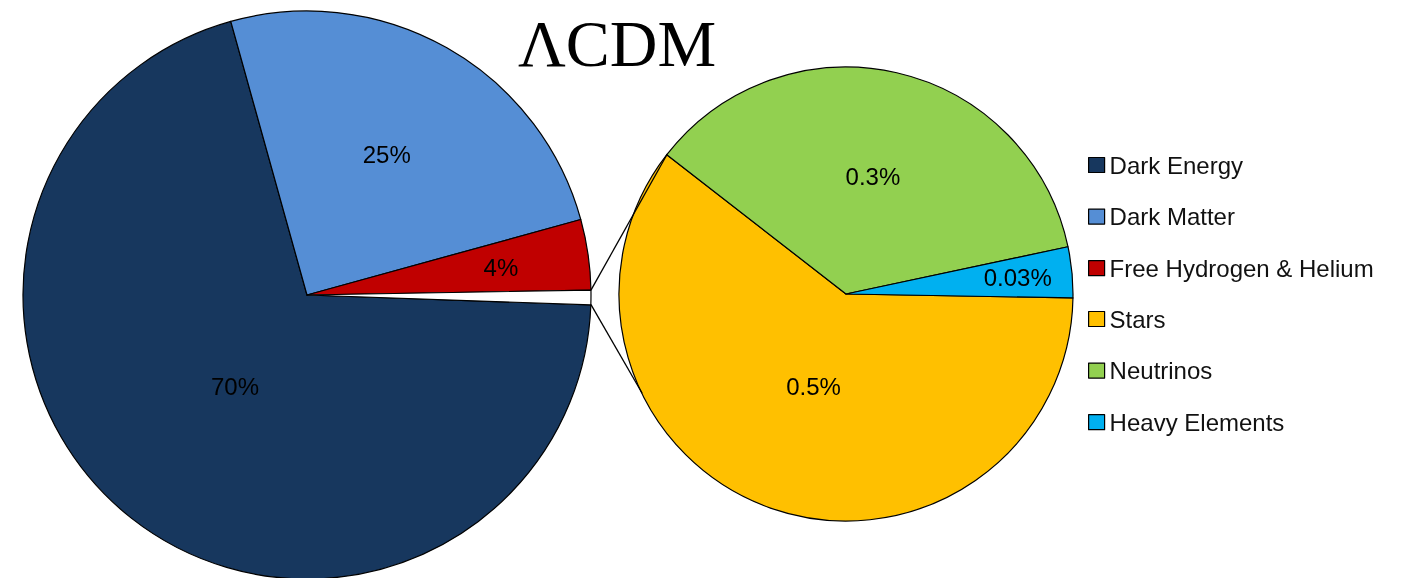  I want to click on data-label: 4%, so click(501, 267).